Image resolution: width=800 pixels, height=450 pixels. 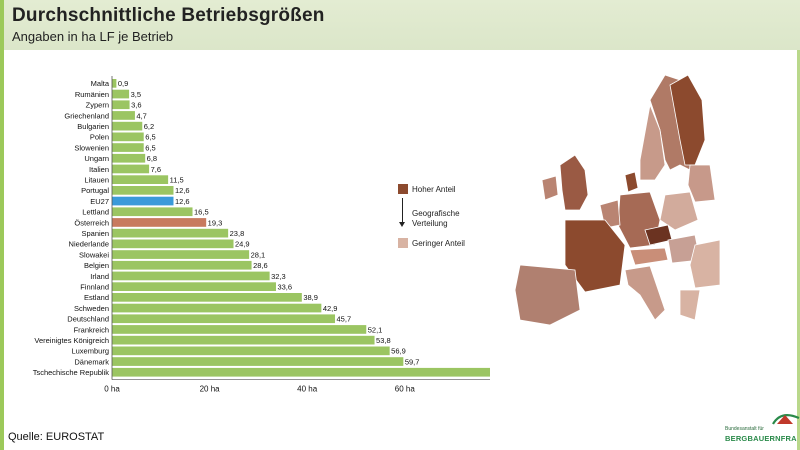 I want to click on value-label: 32,3, so click(x=278, y=276).